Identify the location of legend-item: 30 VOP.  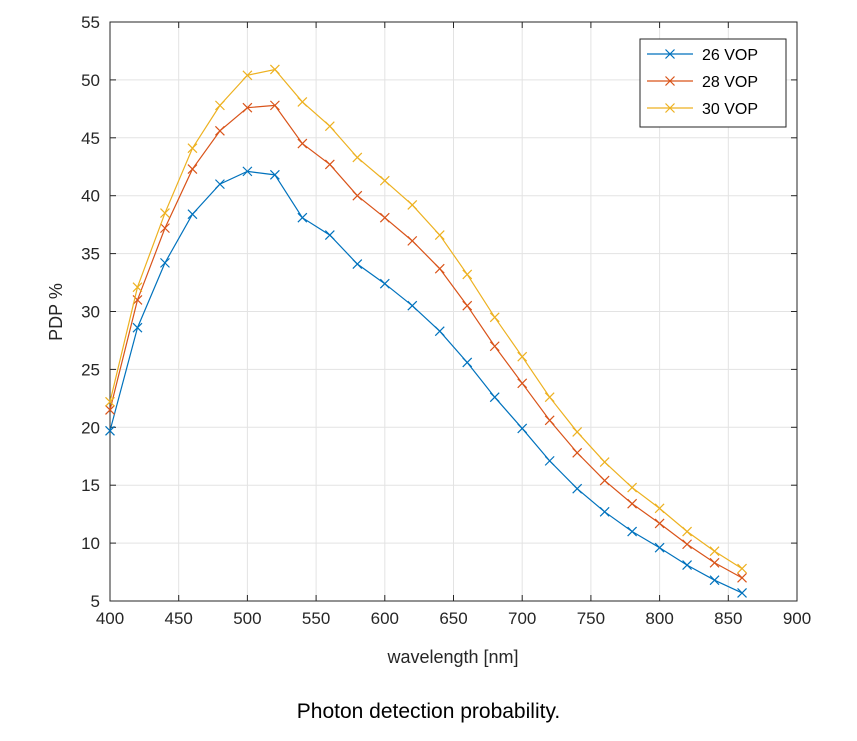
(702, 109).